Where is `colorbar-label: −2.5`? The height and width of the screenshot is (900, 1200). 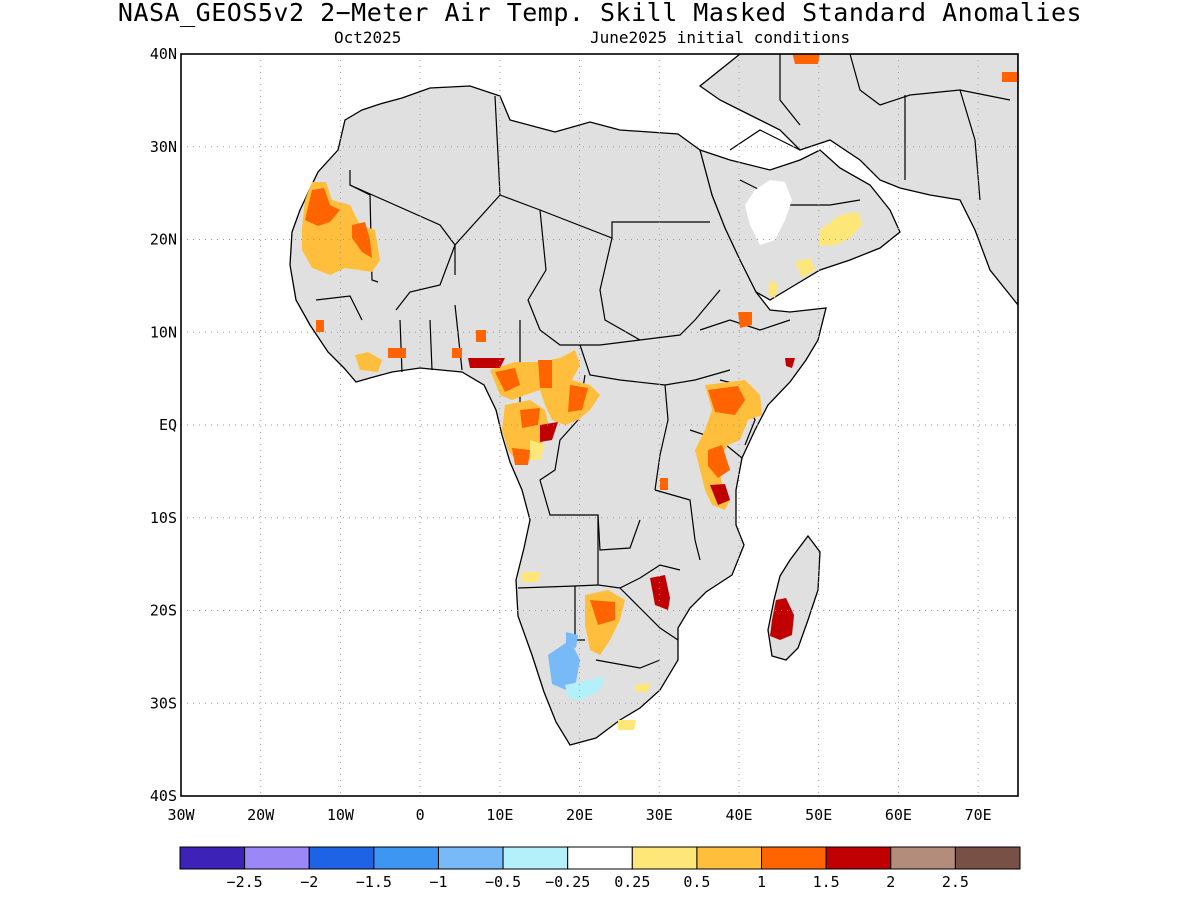 colorbar-label: −2.5 is located at coordinates (245, 882).